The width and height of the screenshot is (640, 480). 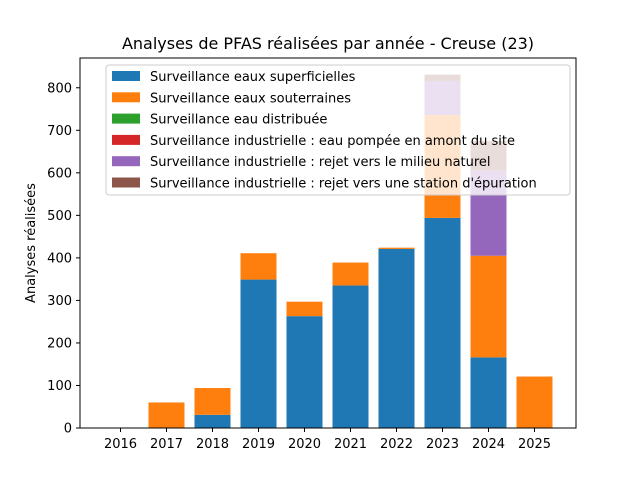 What do you see at coordinates (534, 444) in the screenshot?
I see `x-tick-label: 2025` at bounding box center [534, 444].